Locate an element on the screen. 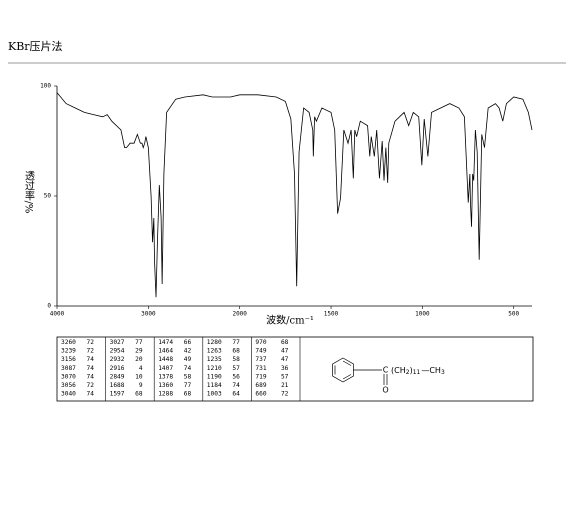 This screenshot has width=570, height=511. x-axis-label: 波数/cm⁻¹ is located at coordinates (290, 320).